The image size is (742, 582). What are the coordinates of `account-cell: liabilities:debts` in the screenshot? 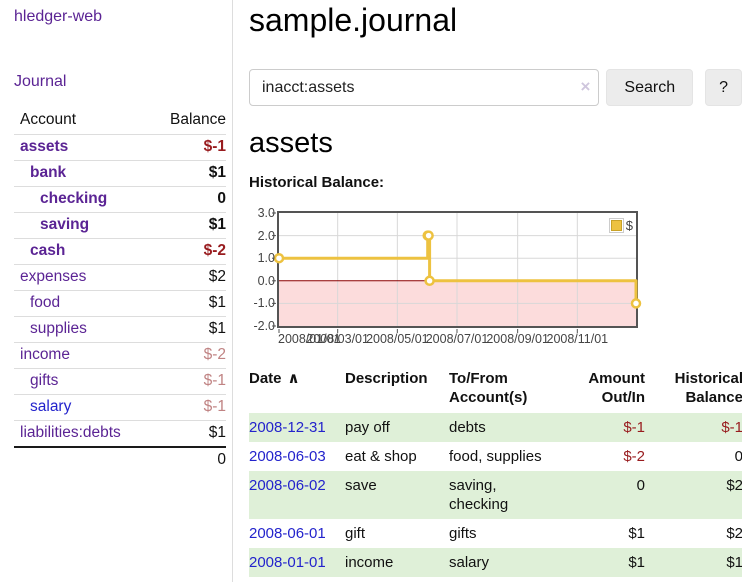 It's located at (81, 433).